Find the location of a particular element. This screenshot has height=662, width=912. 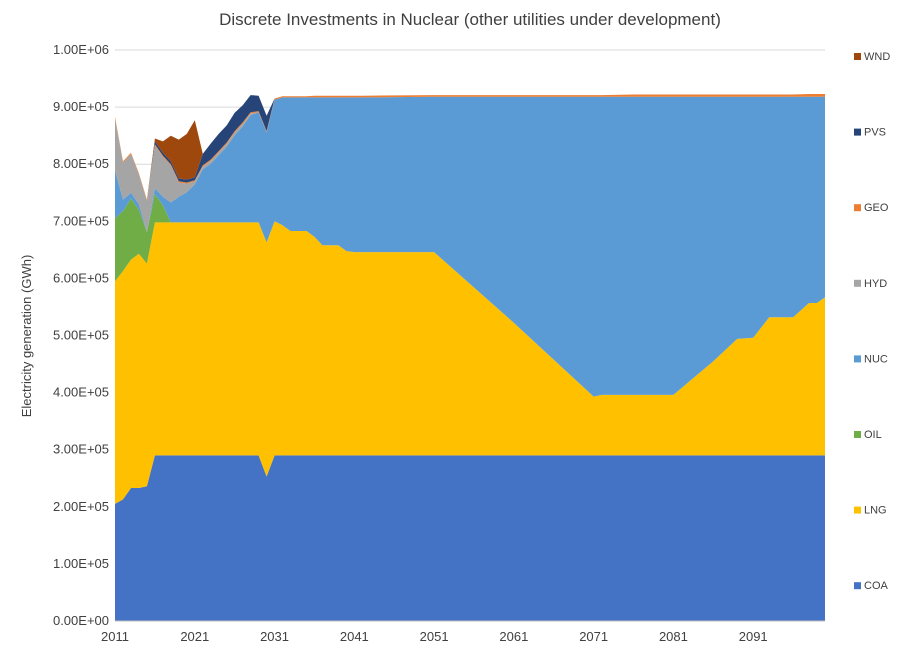

y-tick-label: 6.00E+05 is located at coordinates (81, 277).